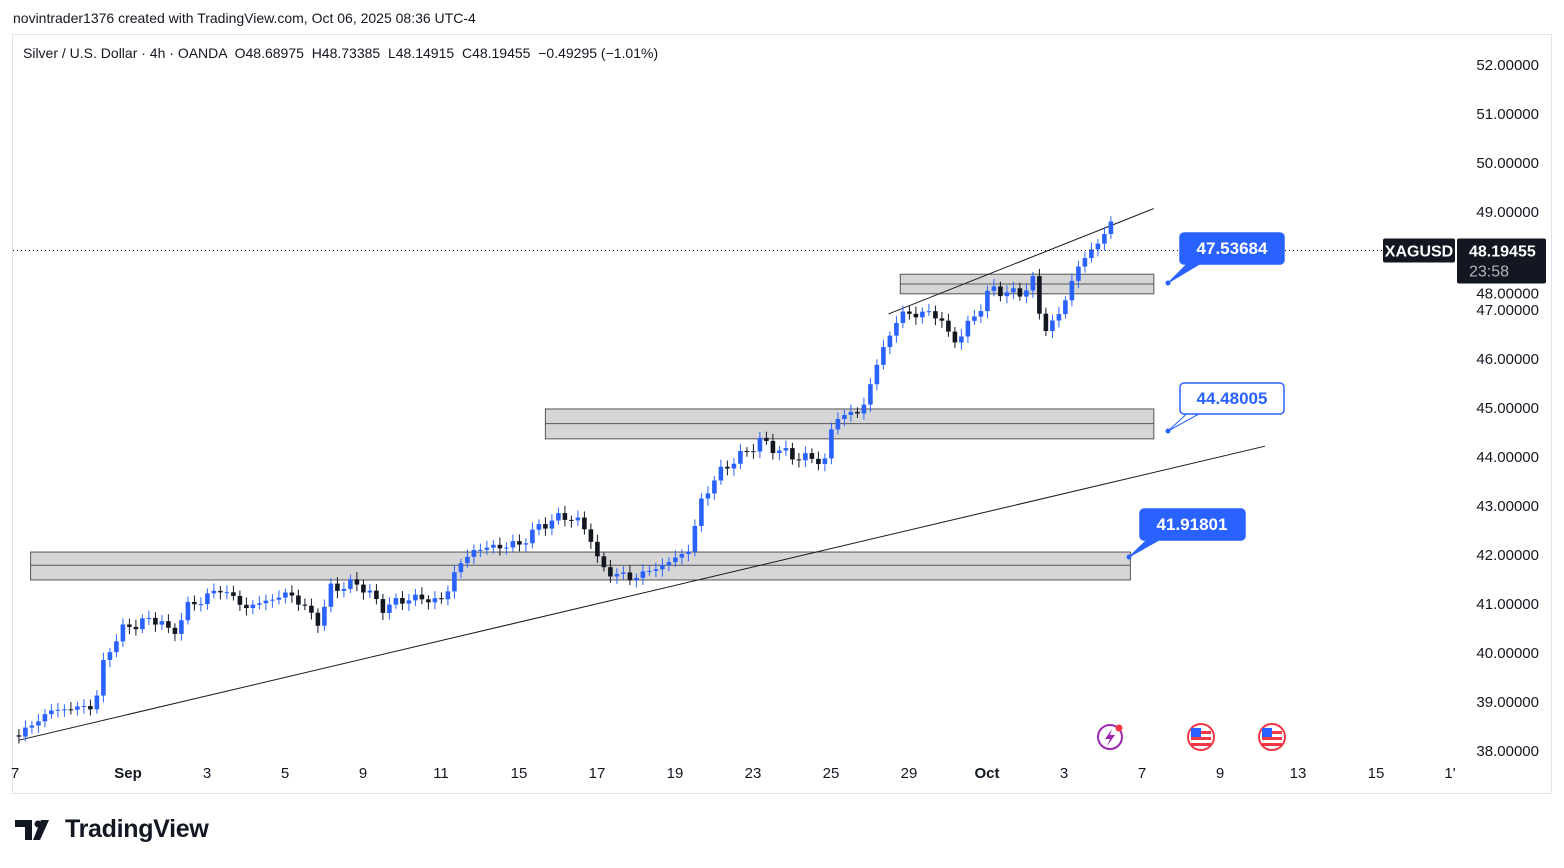  What do you see at coordinates (753, 773) in the screenshot?
I see `time-axis-label: 23` at bounding box center [753, 773].